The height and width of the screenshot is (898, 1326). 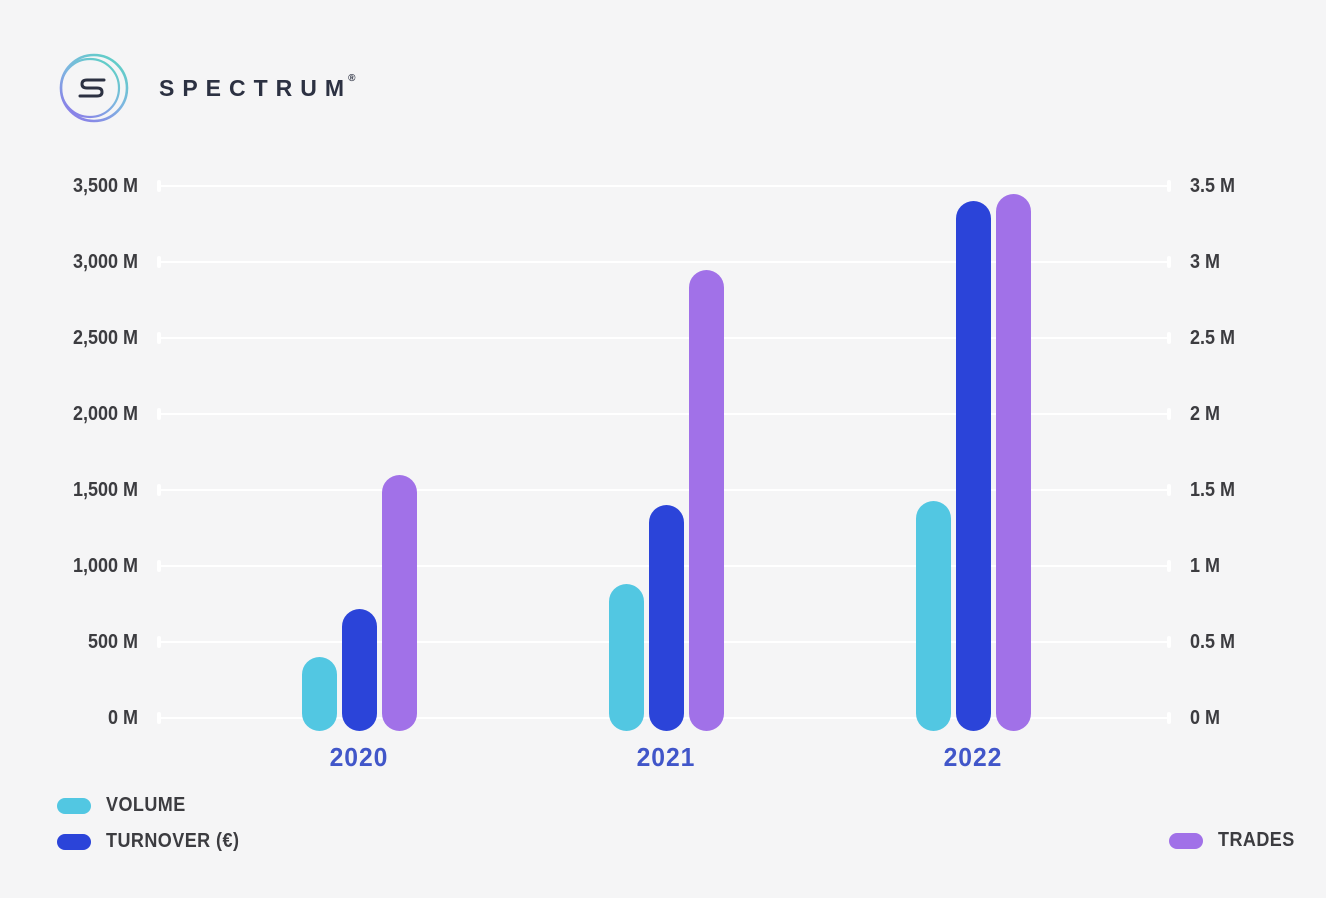 I want to click on bar-volume-2020, so click(x=319, y=694).